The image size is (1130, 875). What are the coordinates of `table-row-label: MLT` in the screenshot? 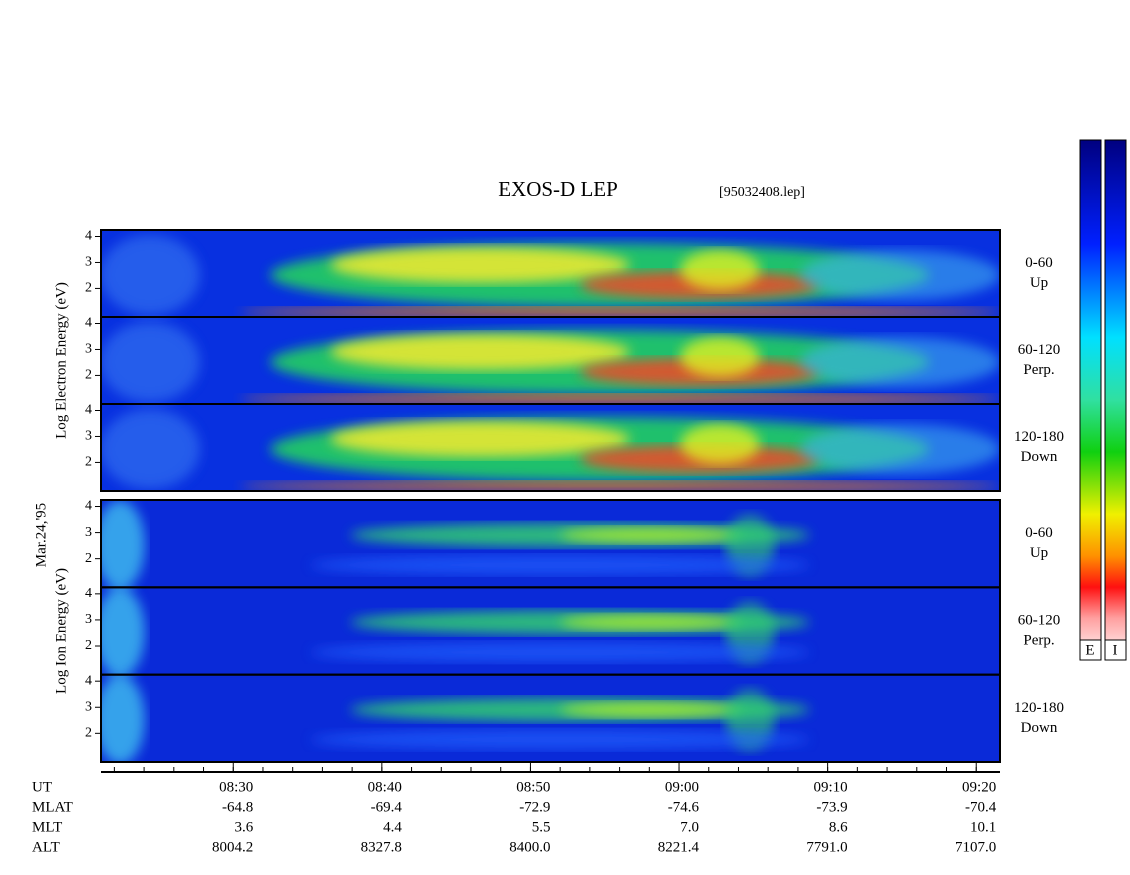 It's located at (47, 827).